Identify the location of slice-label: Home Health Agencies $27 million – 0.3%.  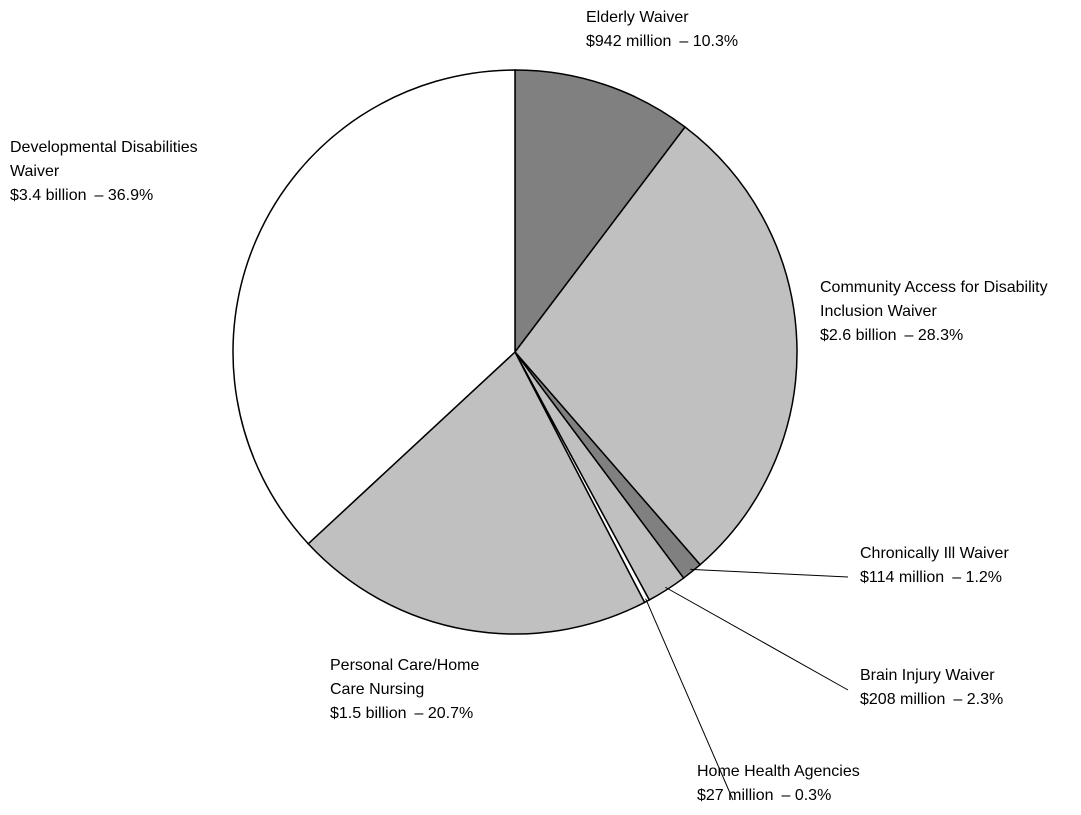
(817, 784).